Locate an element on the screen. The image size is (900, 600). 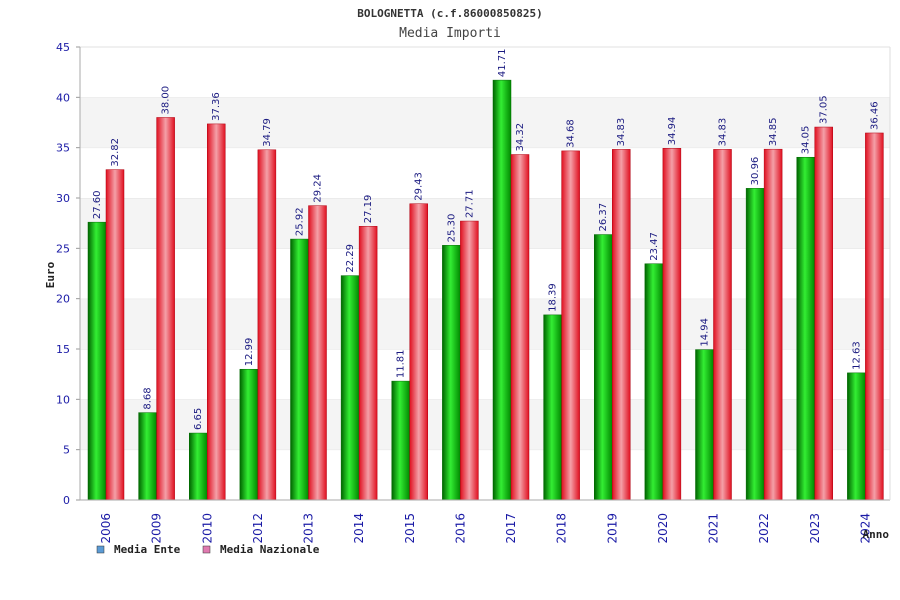
bar-media-ente-2016 is located at coordinates (451, 373).